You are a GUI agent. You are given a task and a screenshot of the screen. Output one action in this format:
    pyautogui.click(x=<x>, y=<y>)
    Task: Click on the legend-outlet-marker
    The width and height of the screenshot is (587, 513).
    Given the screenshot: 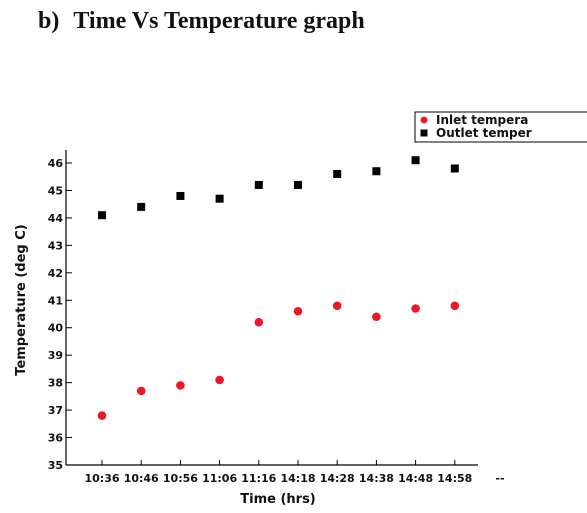 What is the action you would take?
    pyautogui.click(x=424, y=133)
    